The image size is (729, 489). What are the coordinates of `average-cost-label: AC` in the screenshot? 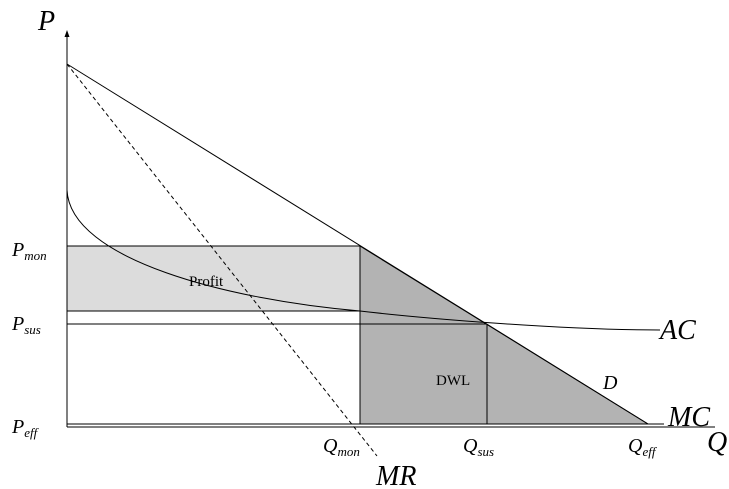 It's located at (677, 330).